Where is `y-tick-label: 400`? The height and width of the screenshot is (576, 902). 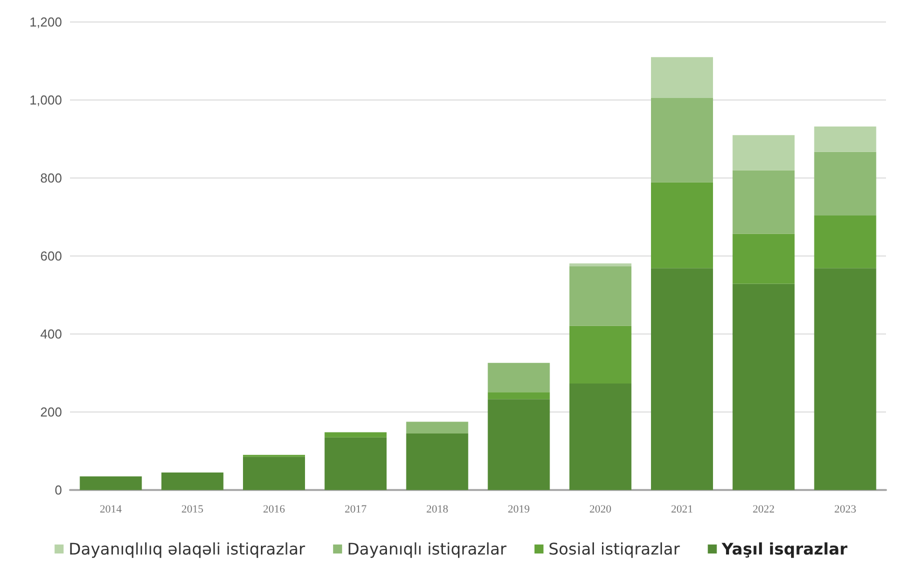
y-tick-label: 400 is located at coordinates (51, 334).